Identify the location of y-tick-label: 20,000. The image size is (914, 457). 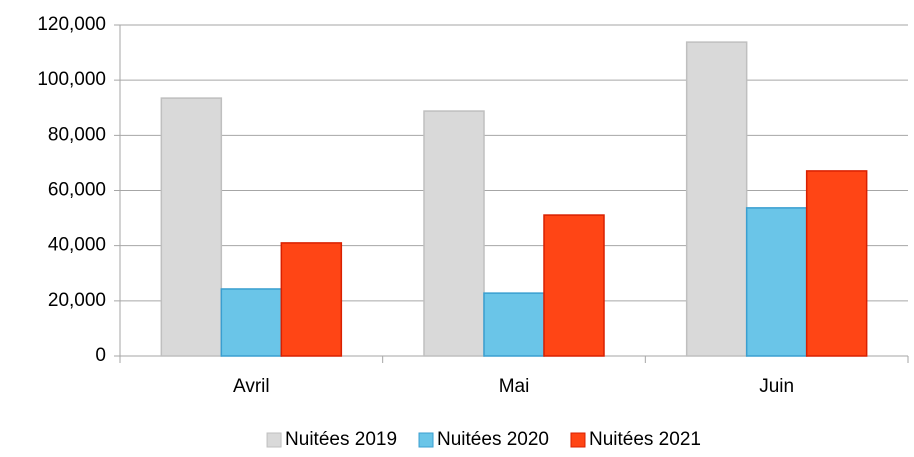
(77, 300).